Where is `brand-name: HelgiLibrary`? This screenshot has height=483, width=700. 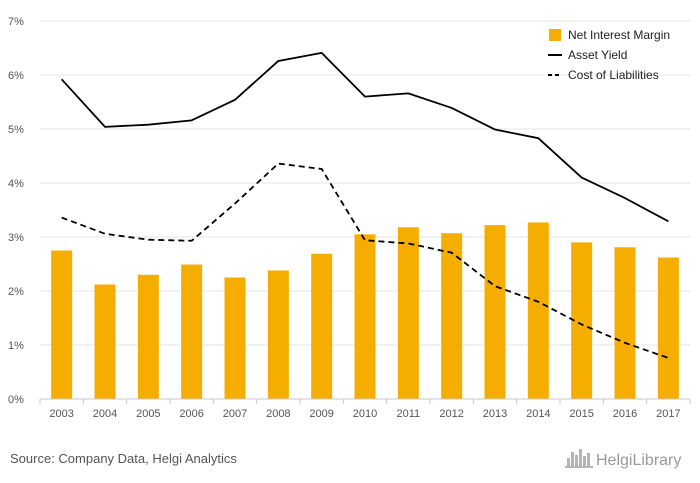
brand-name: HelgiLibrary is located at coordinates (638, 460).